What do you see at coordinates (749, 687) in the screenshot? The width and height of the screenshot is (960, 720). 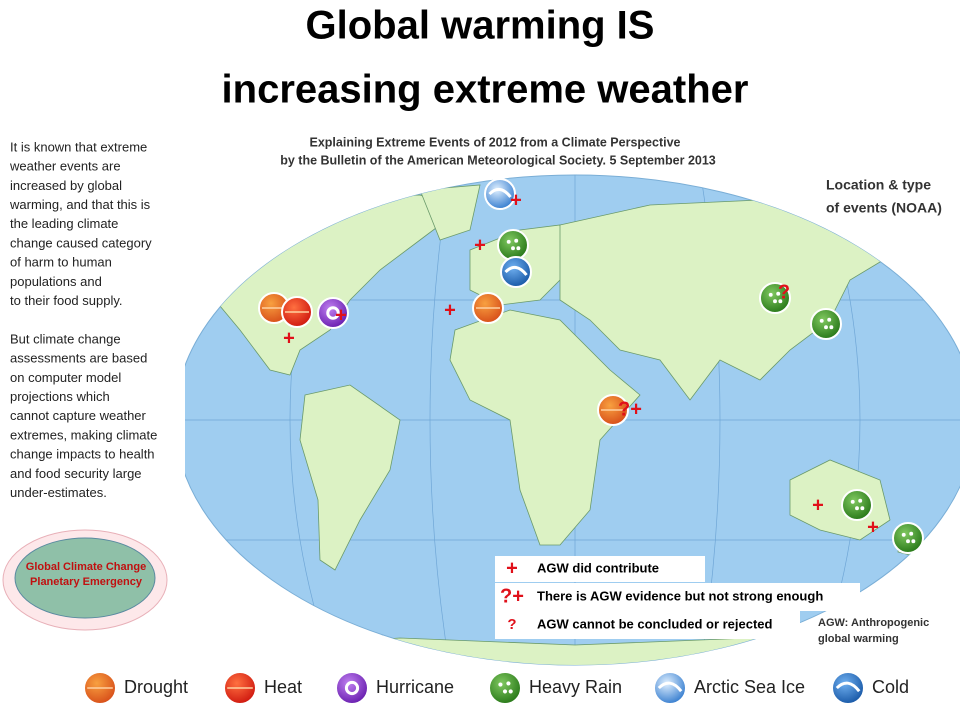 I see `legend-label: Arctic Sea Ice` at bounding box center [749, 687].